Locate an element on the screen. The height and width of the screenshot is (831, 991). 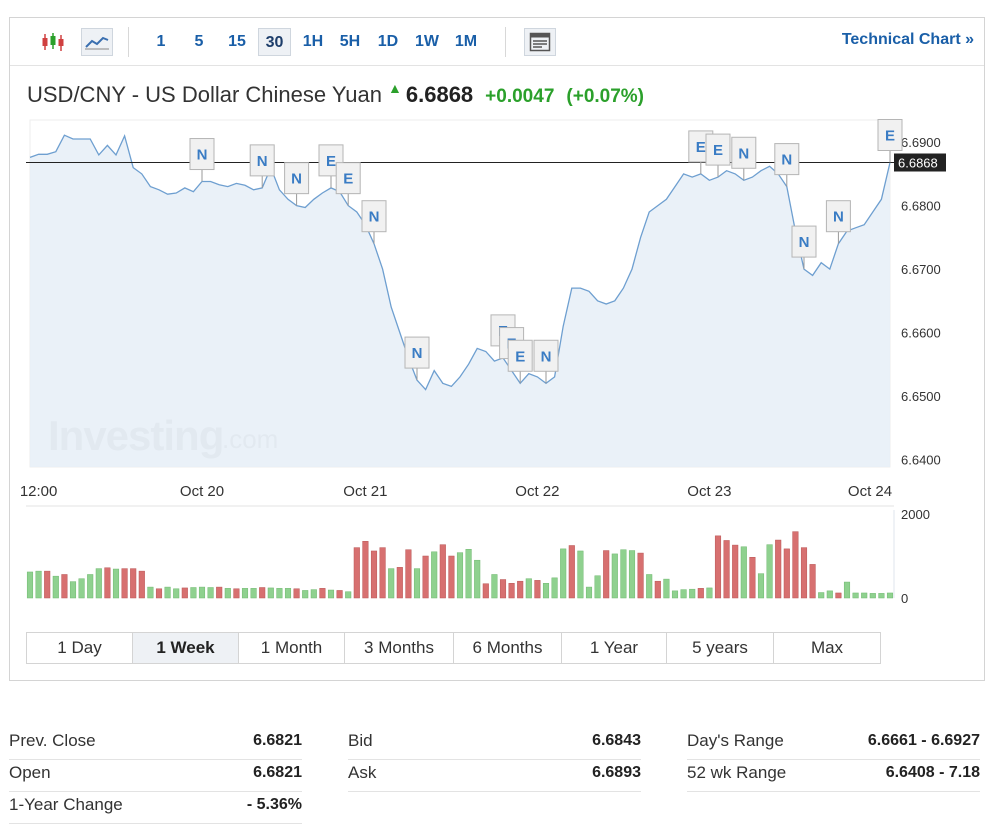
range-6-months: 6 Months is located at coordinates (508, 648).